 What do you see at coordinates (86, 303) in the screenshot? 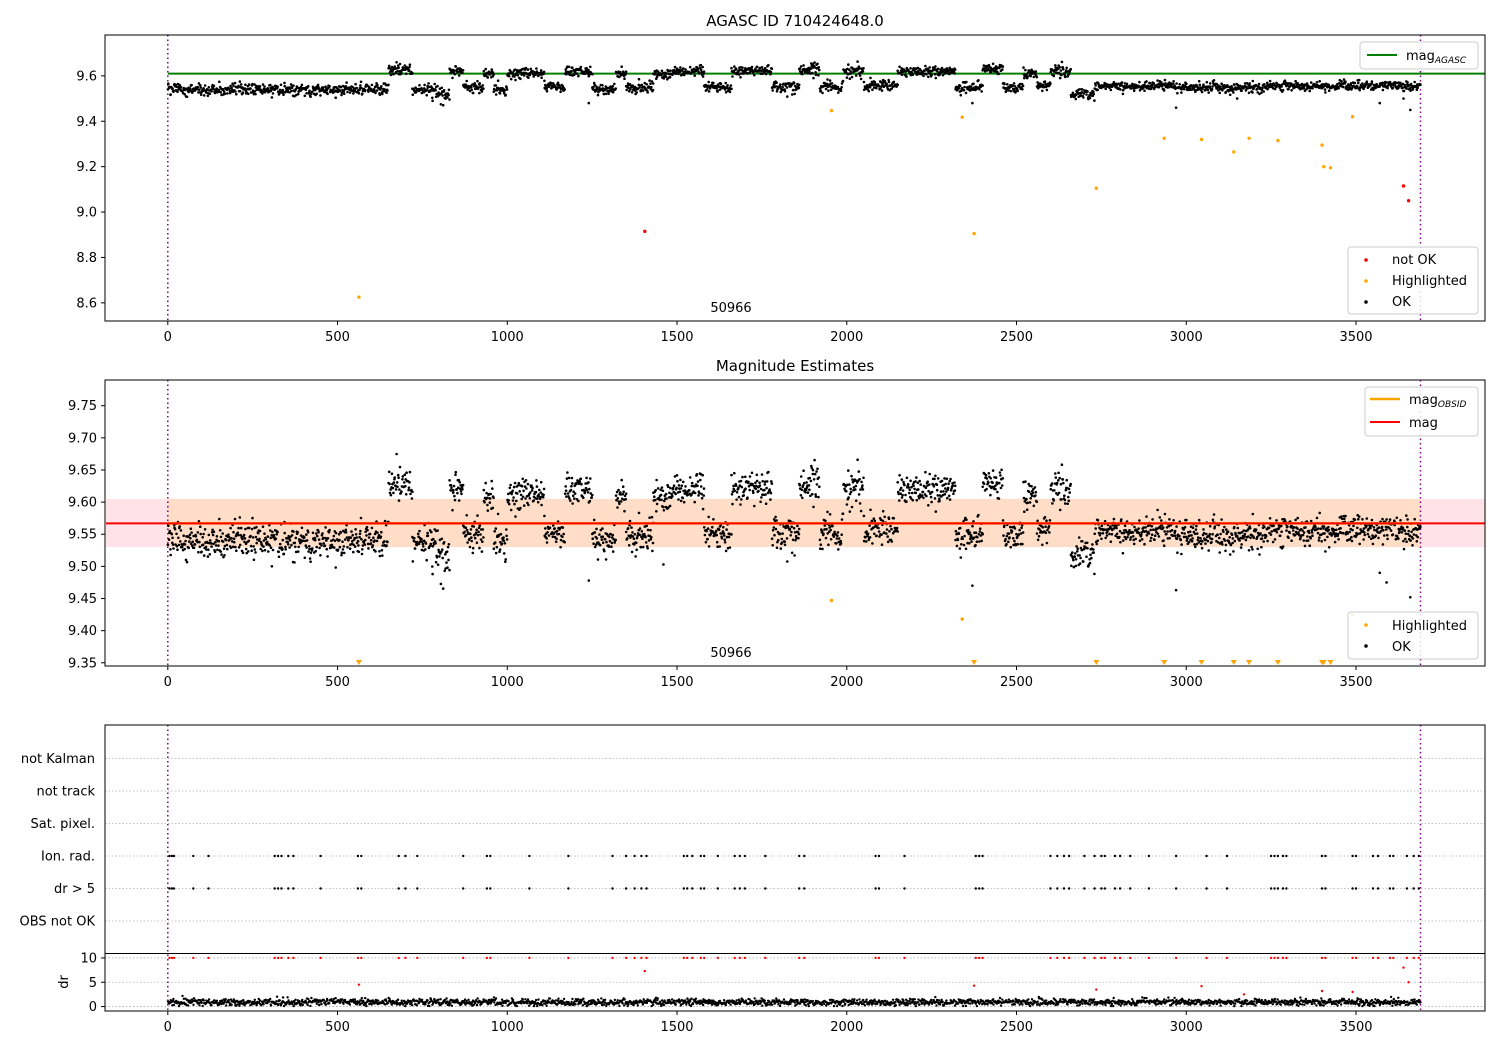
I see `agasc-ytick-label-0: 8.6` at bounding box center [86, 303].